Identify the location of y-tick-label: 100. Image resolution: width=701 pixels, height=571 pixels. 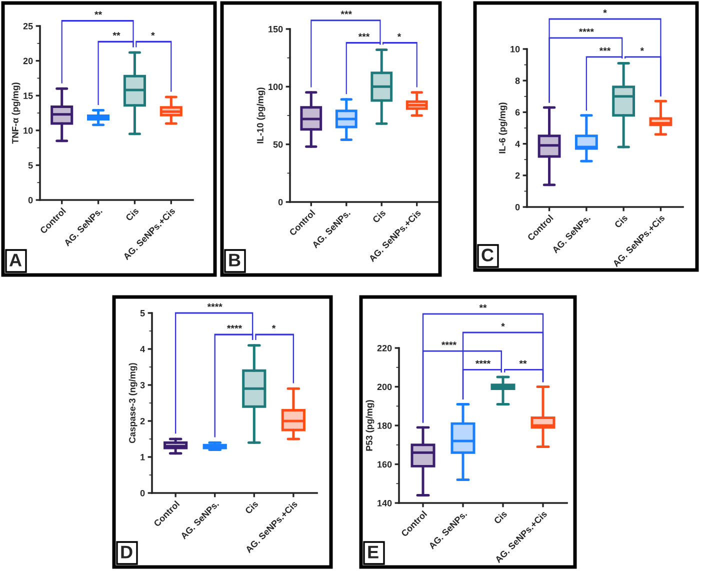
(275, 87).